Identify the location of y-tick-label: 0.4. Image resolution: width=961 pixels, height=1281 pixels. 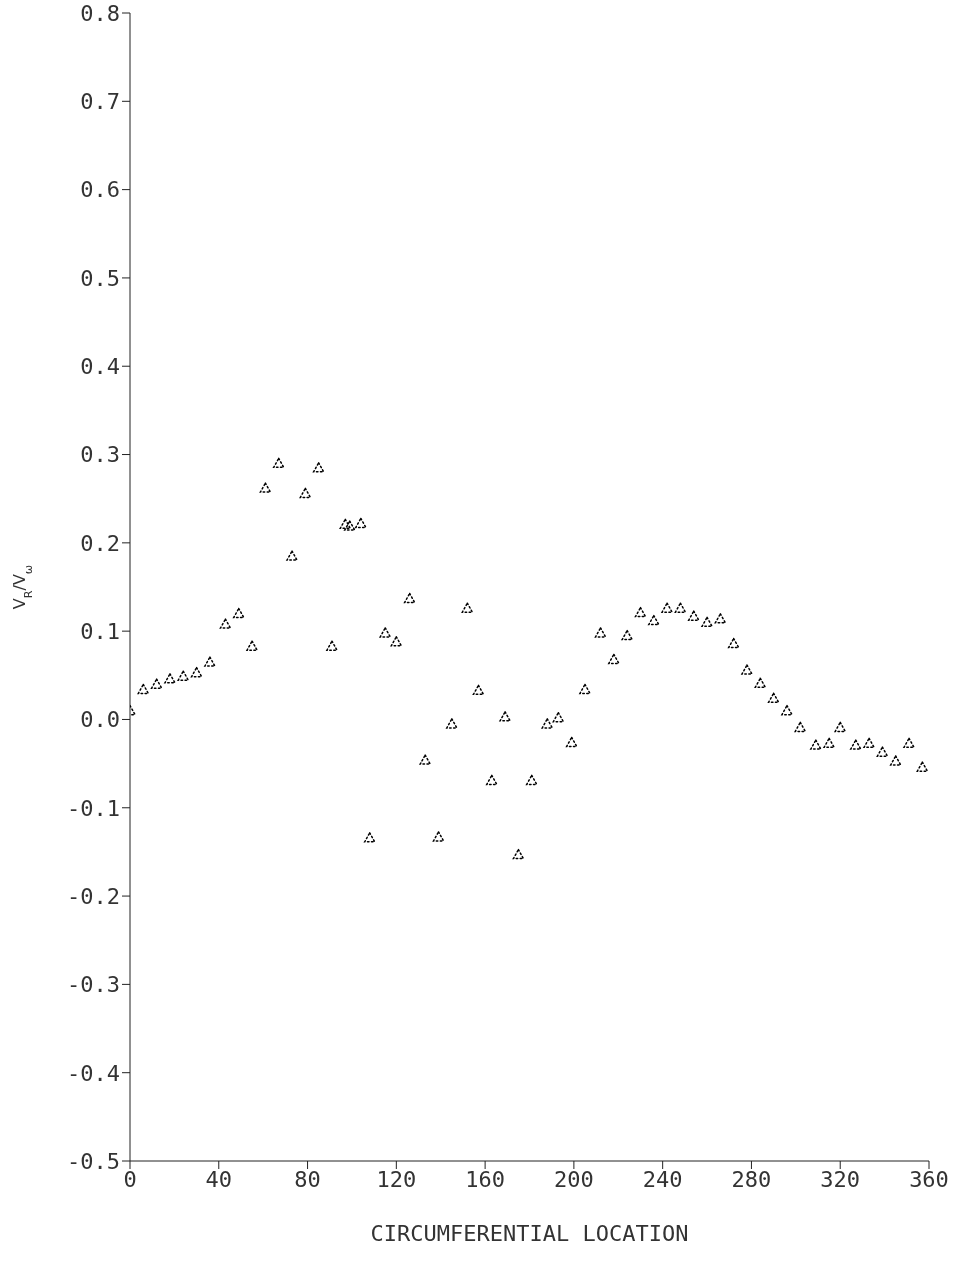
(100, 367).